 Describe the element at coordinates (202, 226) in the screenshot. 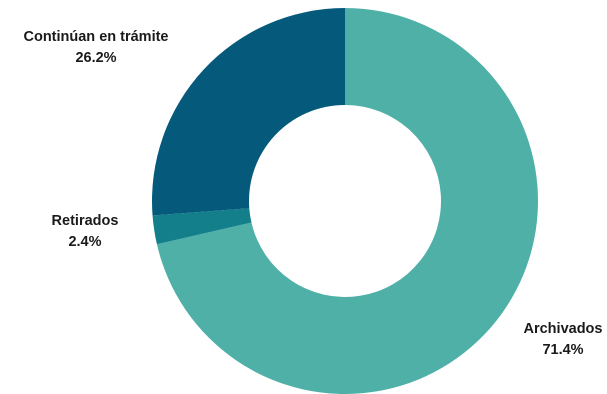

I see `slice-retirados` at that location.